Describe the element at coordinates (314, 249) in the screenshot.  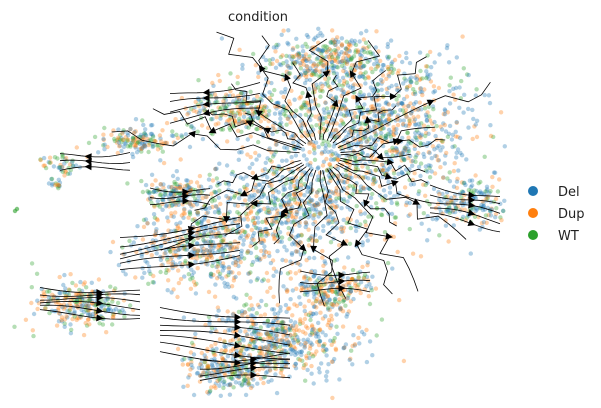
I see `streamline-arrowhead` at that location.